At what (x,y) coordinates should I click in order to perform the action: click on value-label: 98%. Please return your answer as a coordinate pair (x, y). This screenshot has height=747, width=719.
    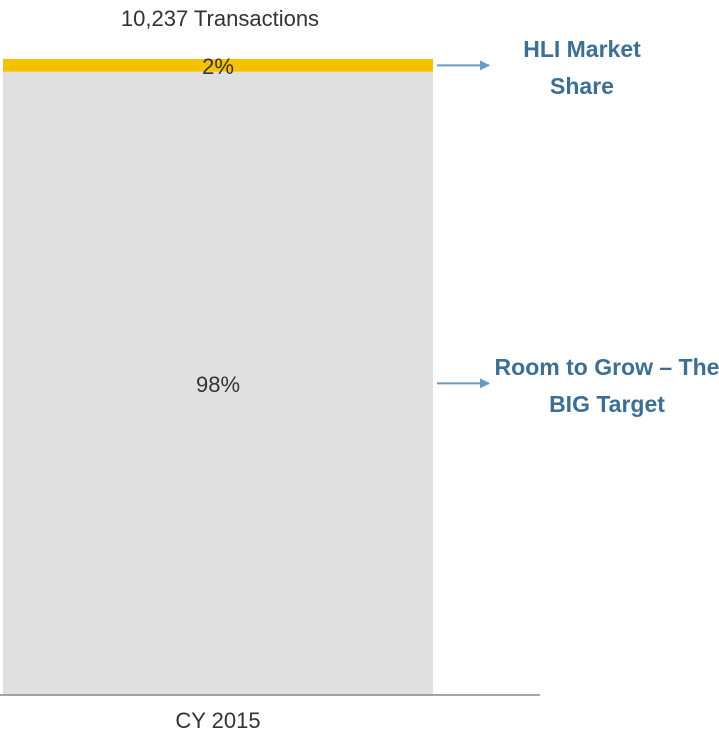
    Looking at the image, I should click on (218, 384).